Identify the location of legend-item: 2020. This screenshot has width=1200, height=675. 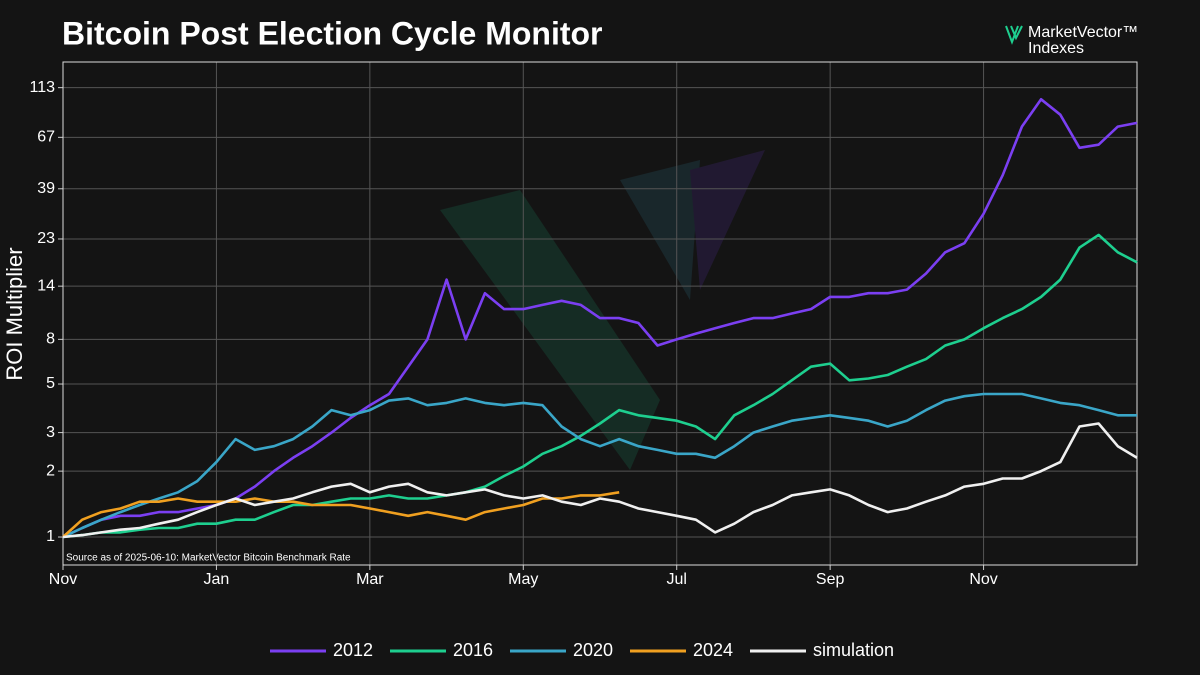
(561, 650).